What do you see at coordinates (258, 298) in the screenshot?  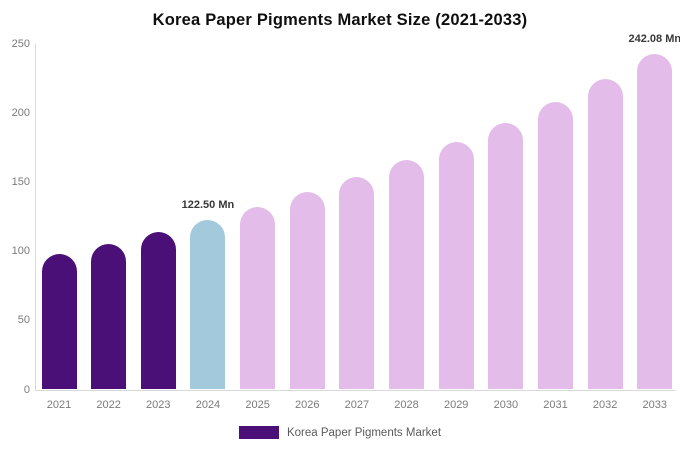 I see `bar-2025` at bounding box center [258, 298].